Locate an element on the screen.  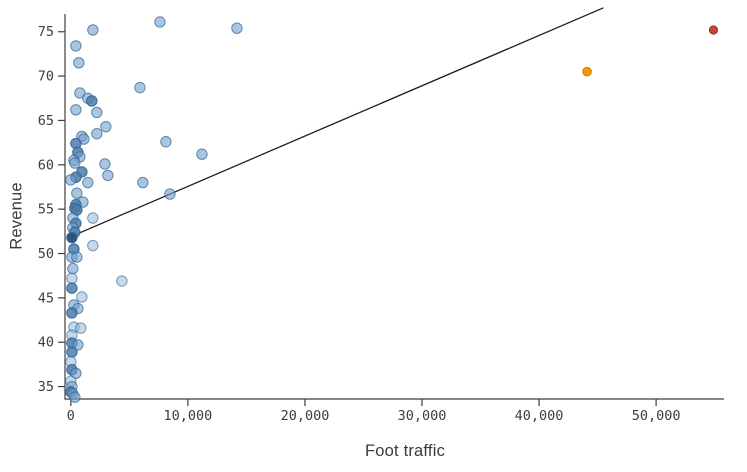
y-tick-label: 70 is located at coordinates (46, 77).